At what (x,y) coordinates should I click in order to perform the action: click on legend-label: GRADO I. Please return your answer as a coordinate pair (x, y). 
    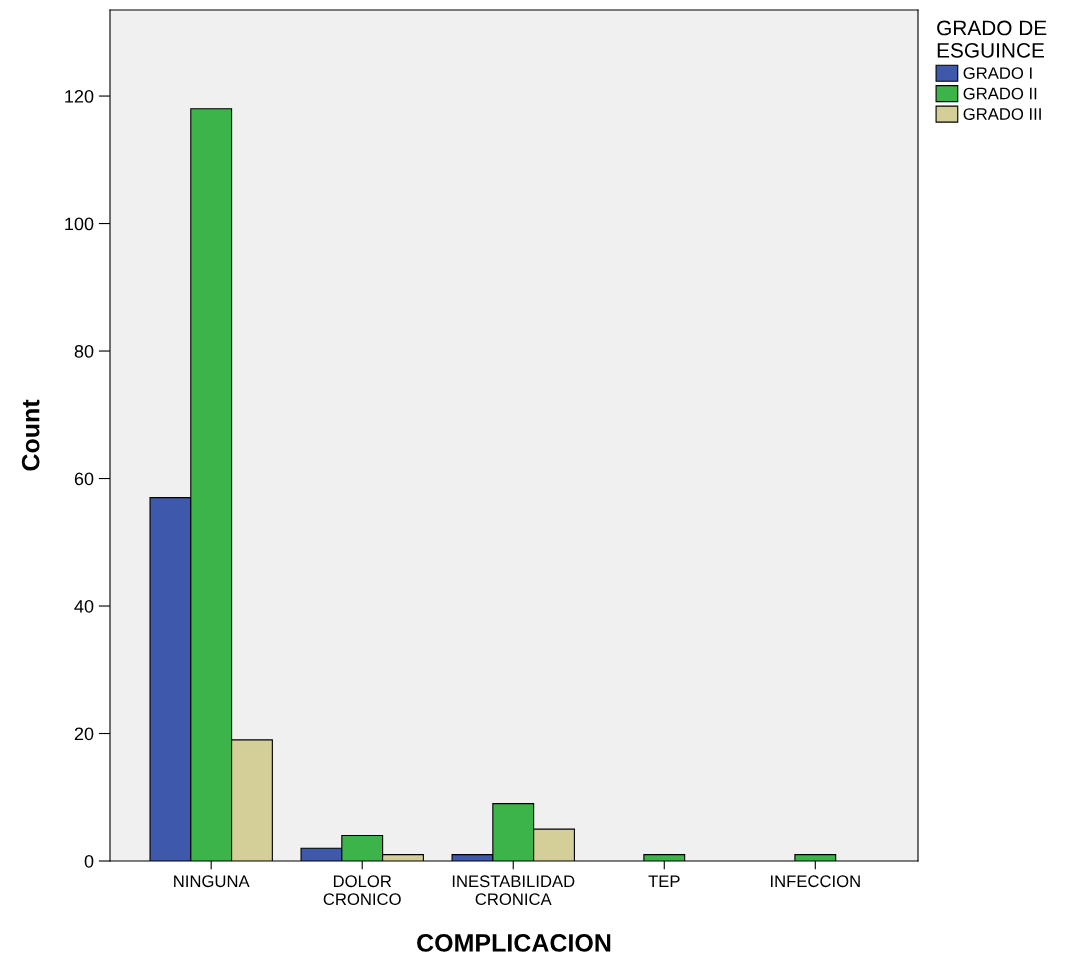
    Looking at the image, I should click on (997, 73).